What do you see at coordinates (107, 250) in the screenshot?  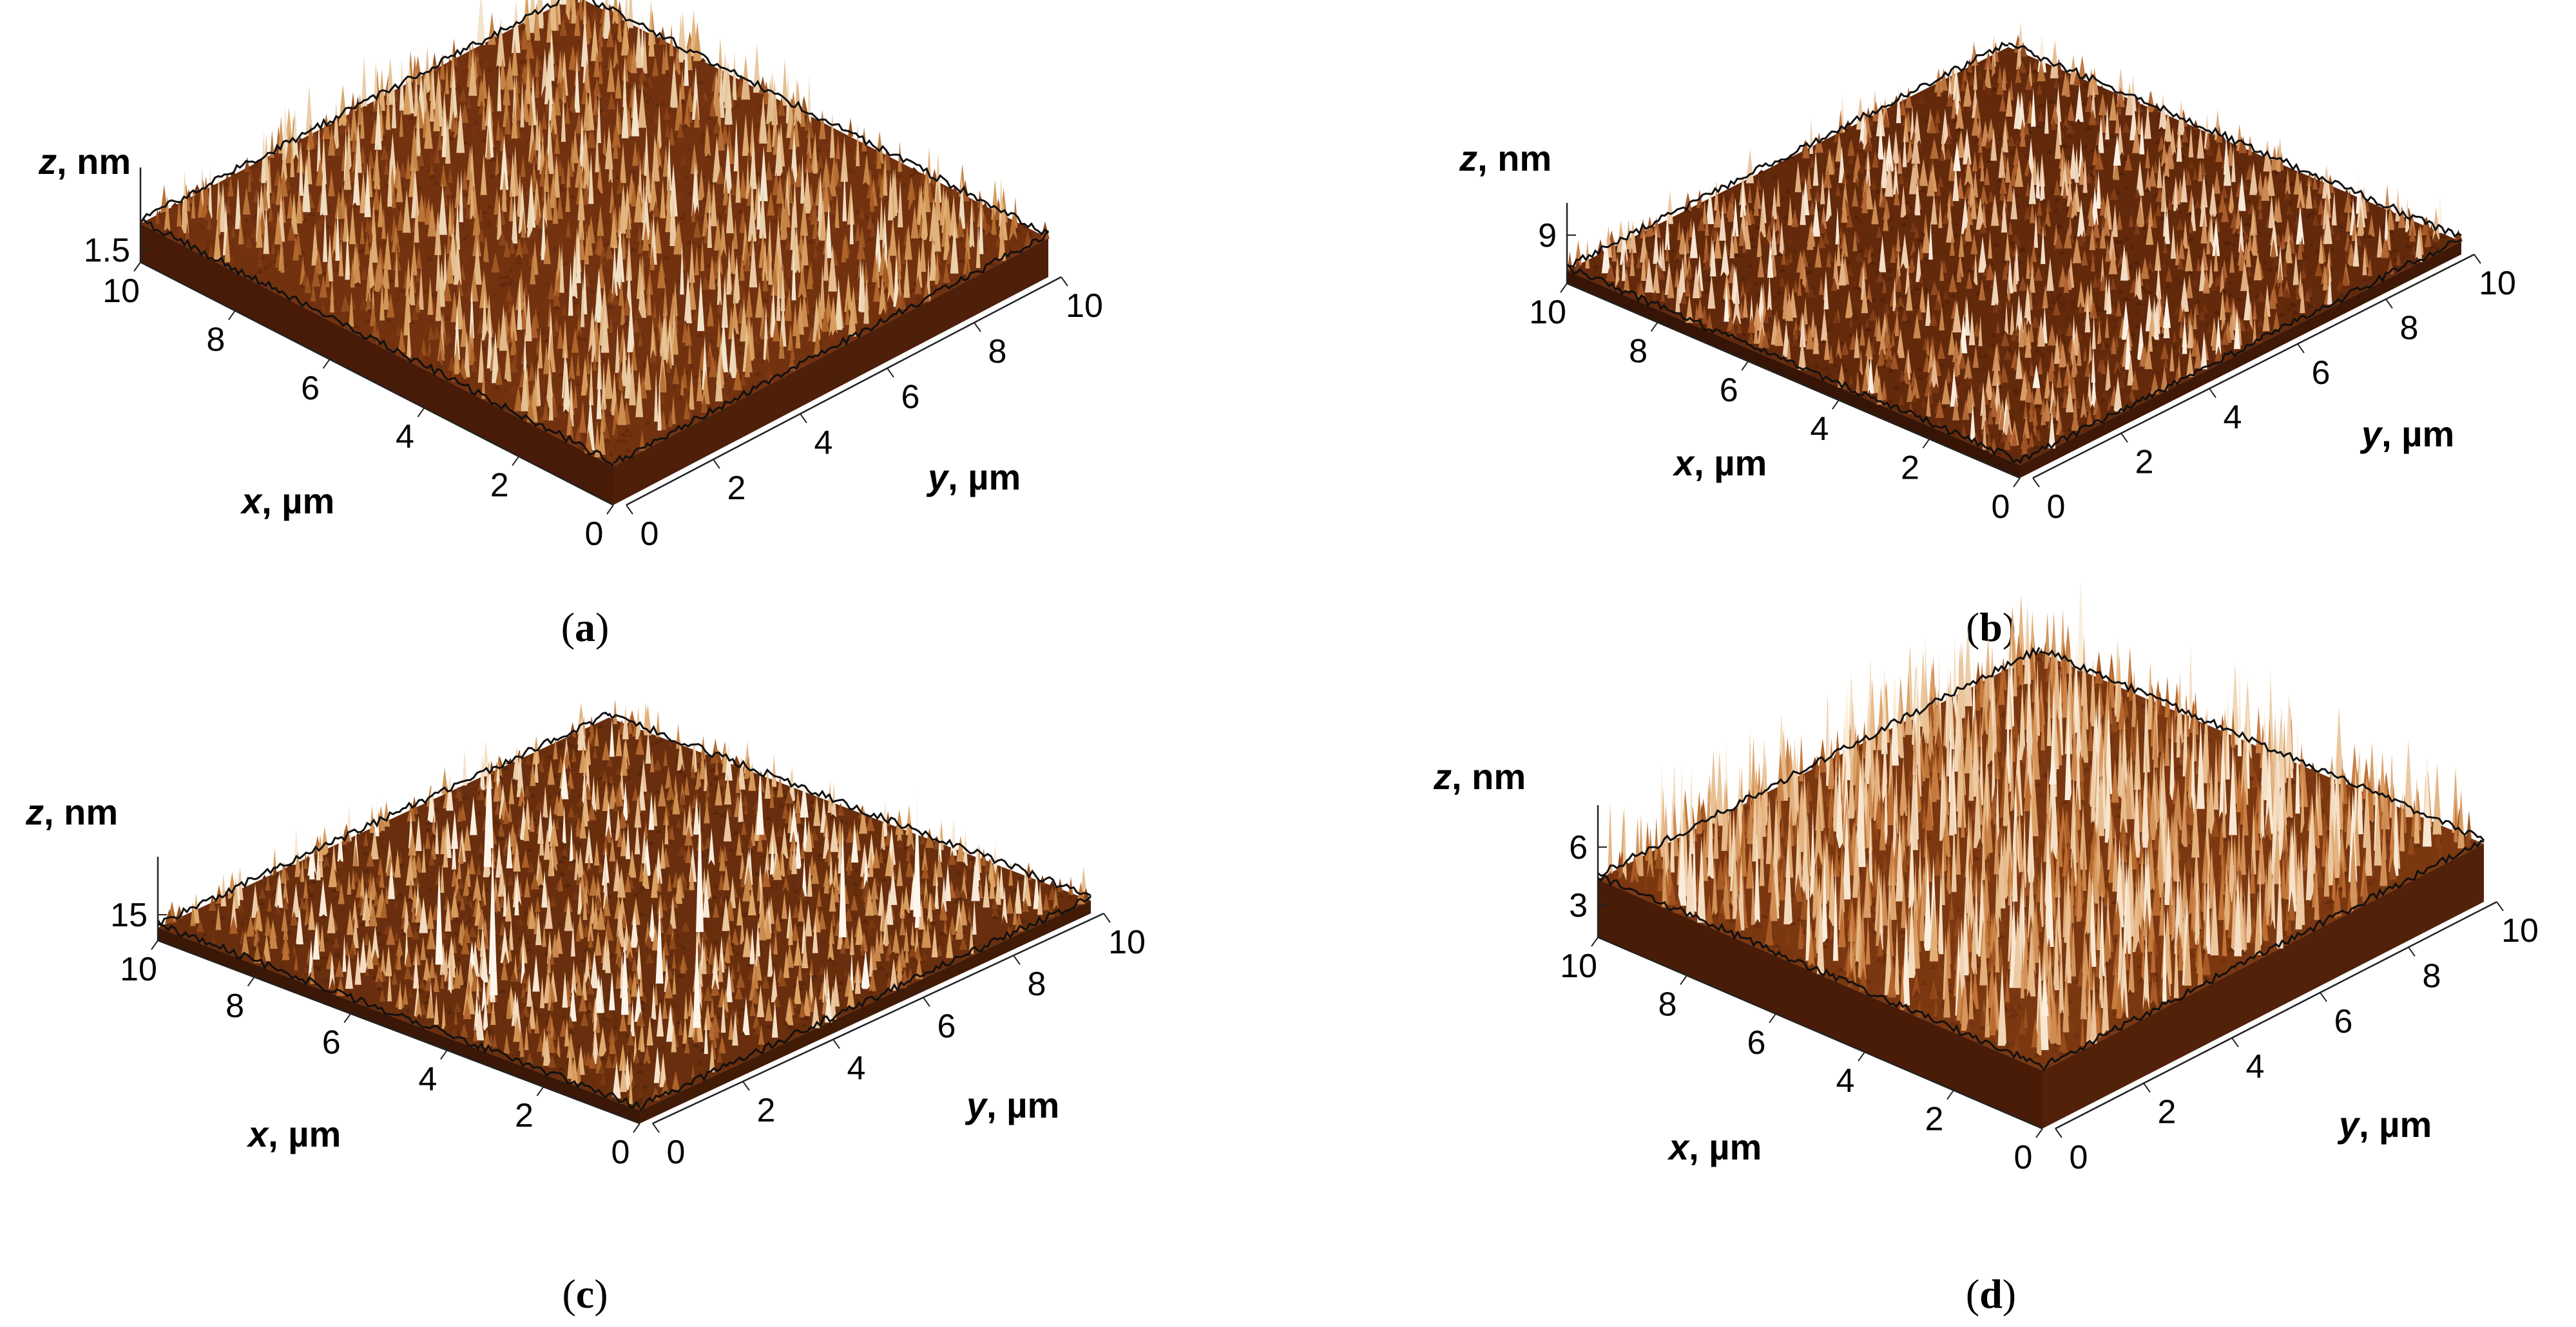 I see `z-tick-label: 1.5` at bounding box center [107, 250].